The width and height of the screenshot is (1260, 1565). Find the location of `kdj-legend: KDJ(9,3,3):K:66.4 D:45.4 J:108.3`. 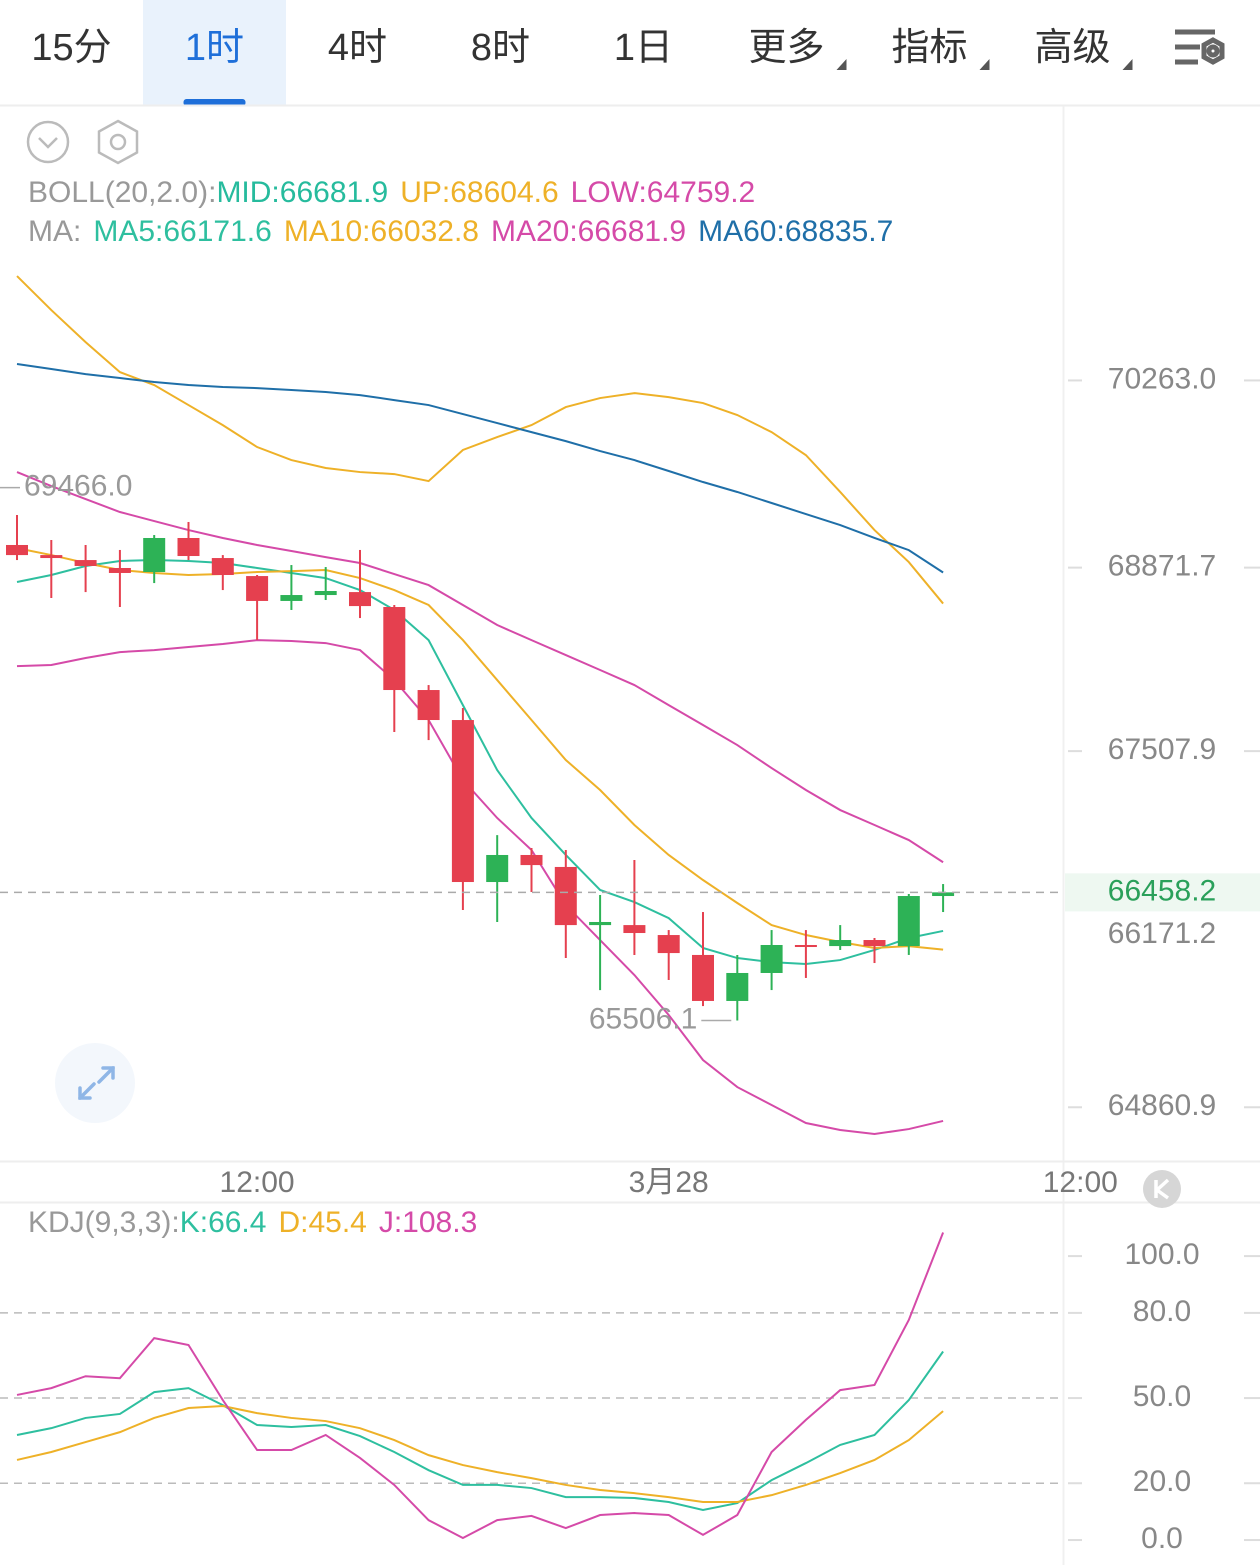

kdj-legend: KDJ(9,3,3):K:66.4 D:45.4 J:108.3 is located at coordinates (252, 1222).